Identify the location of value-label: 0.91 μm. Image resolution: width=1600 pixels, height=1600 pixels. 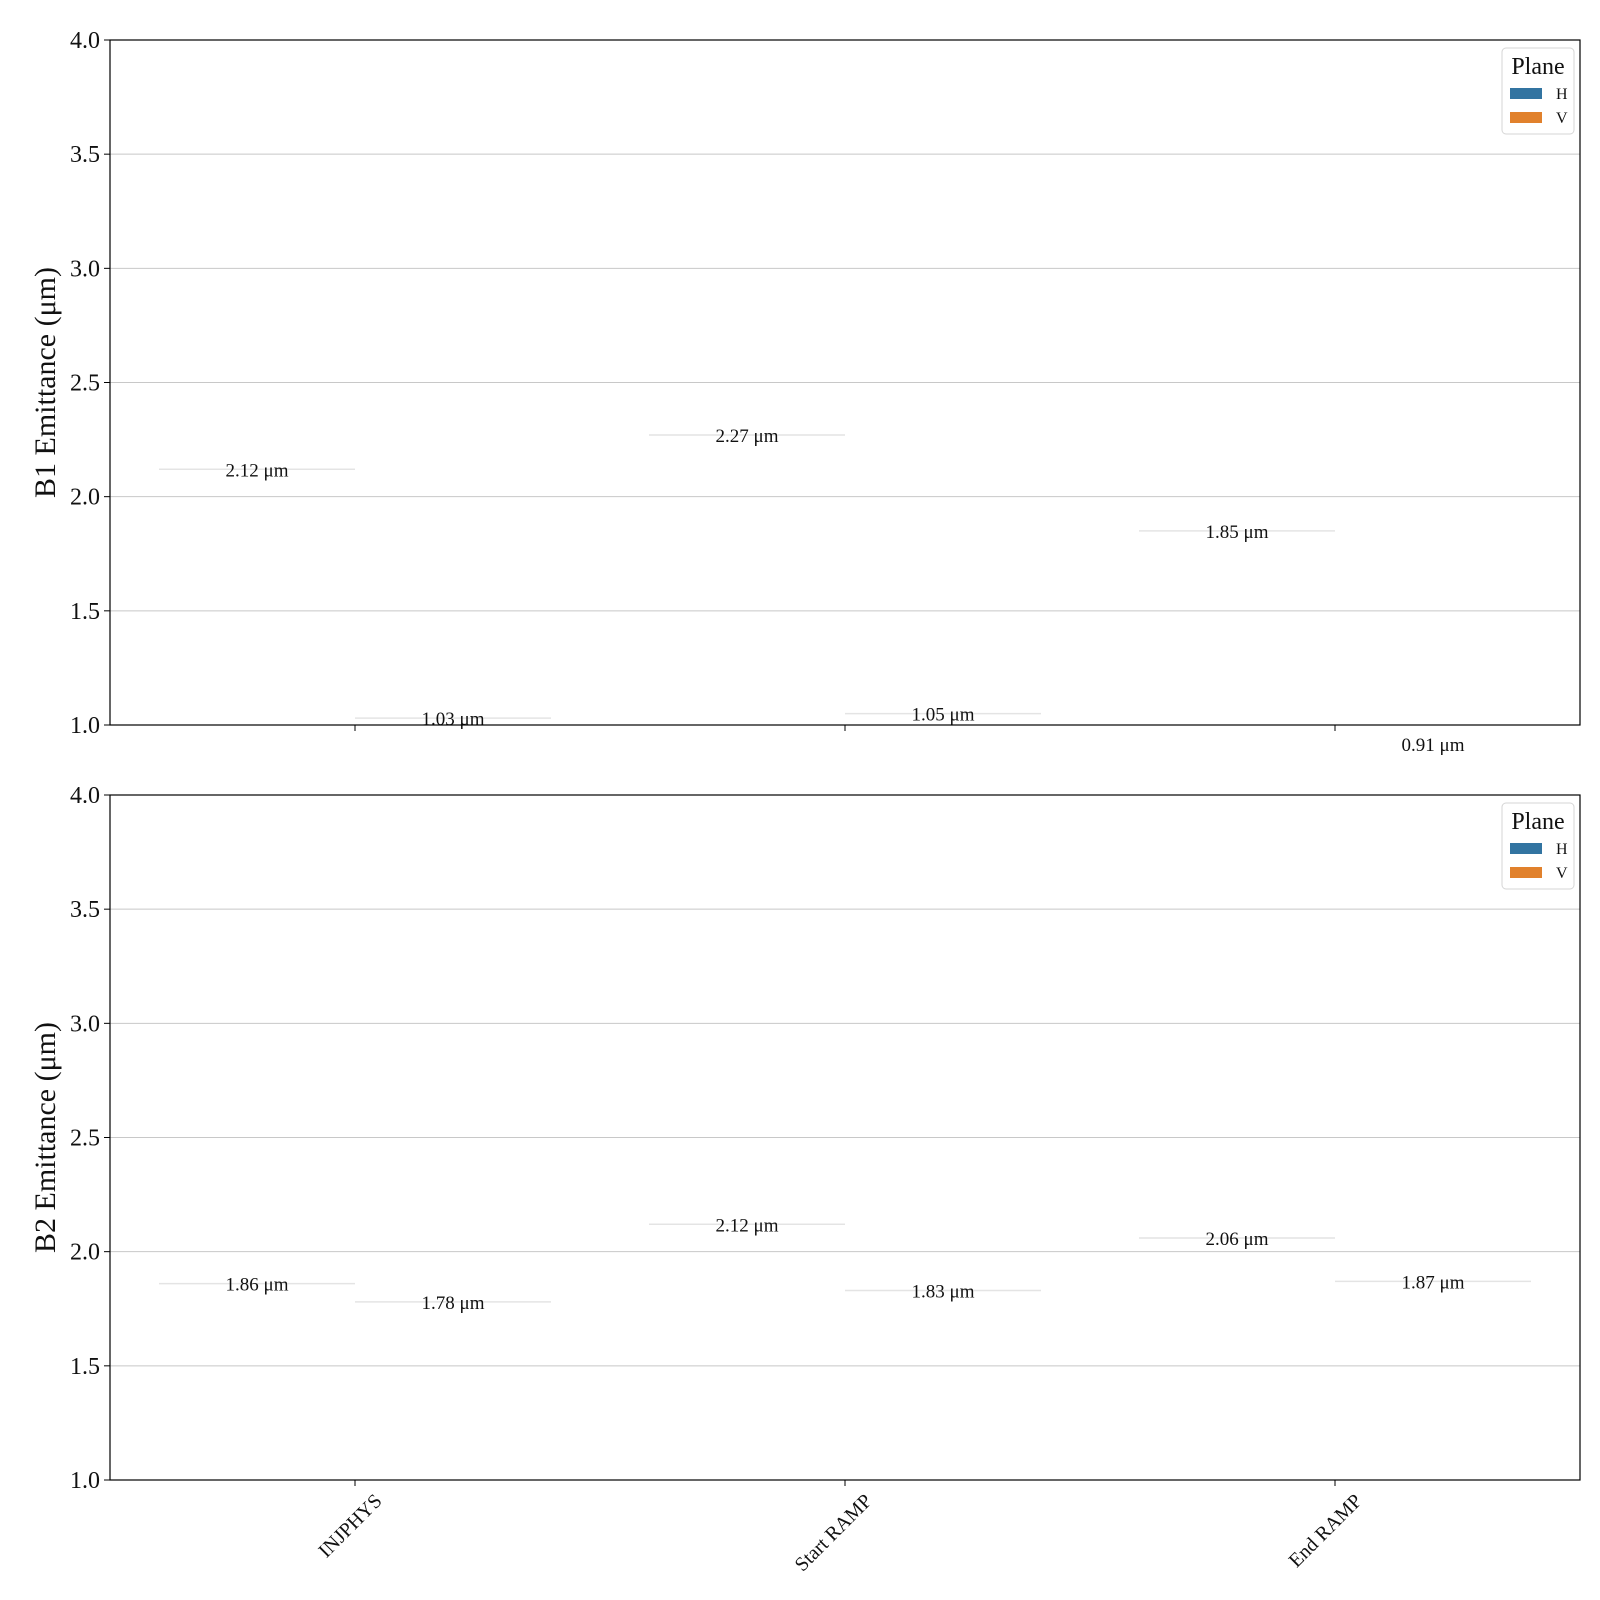
(1433, 745).